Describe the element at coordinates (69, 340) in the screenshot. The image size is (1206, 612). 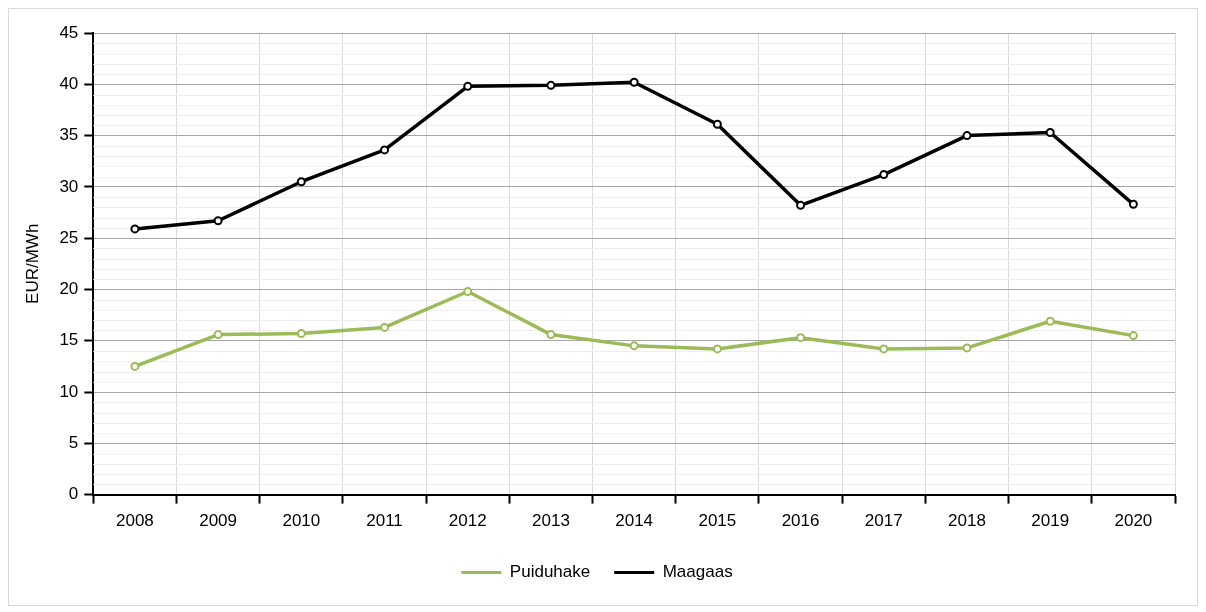
I see `y-tick-label: 15` at that location.